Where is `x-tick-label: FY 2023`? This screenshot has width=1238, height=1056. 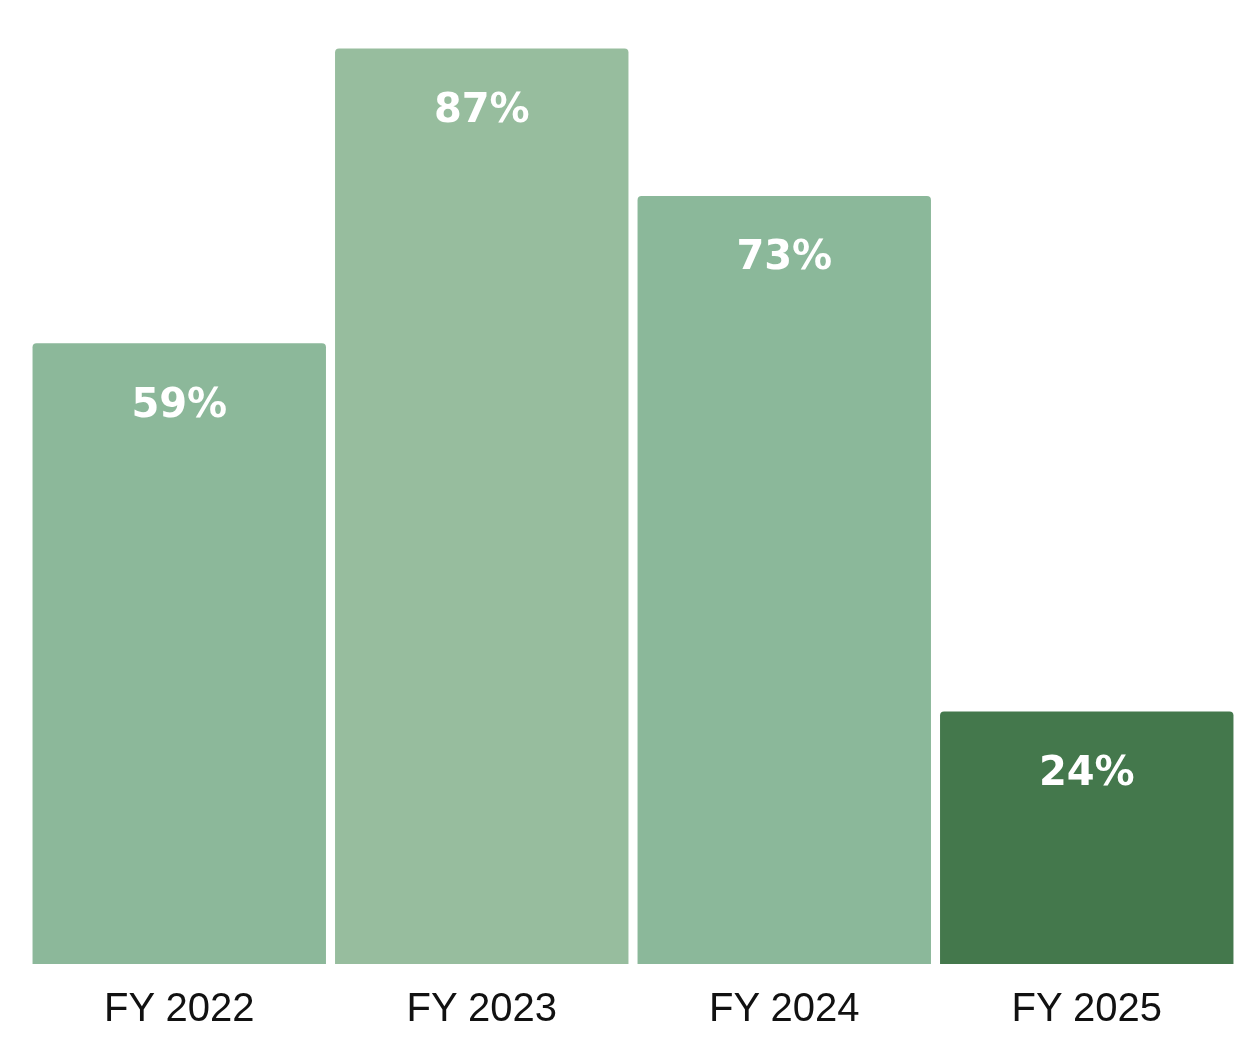 x-tick-label: FY 2023 is located at coordinates (481, 1007).